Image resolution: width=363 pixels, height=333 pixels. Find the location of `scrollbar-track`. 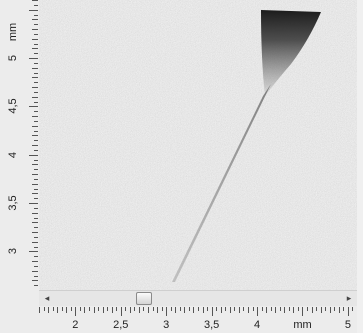

scrollbar-track is located at coordinates (198, 298).